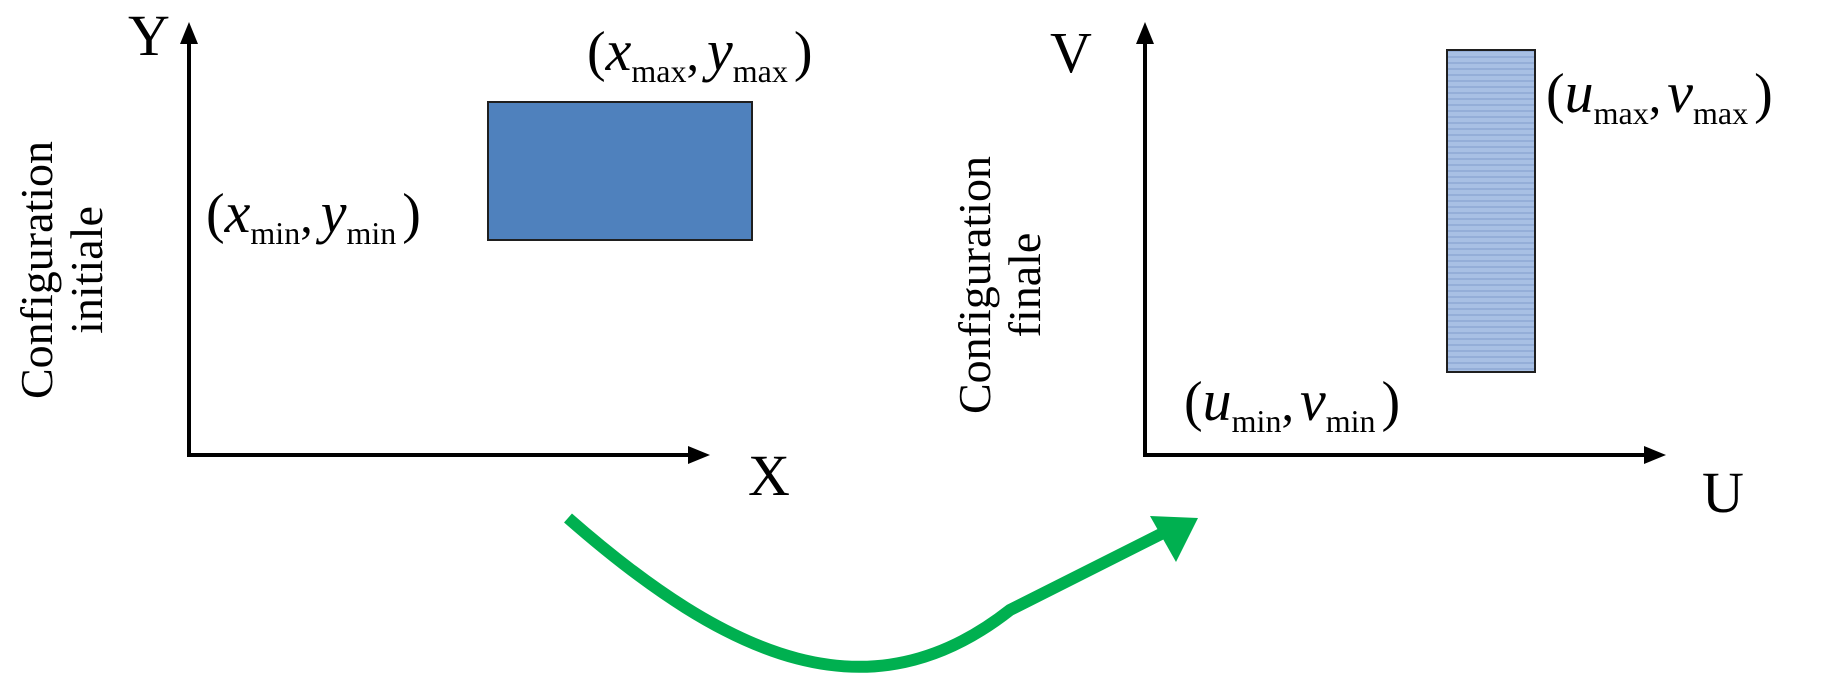 The width and height of the screenshot is (1827, 691). I want to click on initial-max-corner-label: (xmax, ymax), so click(700, 53).